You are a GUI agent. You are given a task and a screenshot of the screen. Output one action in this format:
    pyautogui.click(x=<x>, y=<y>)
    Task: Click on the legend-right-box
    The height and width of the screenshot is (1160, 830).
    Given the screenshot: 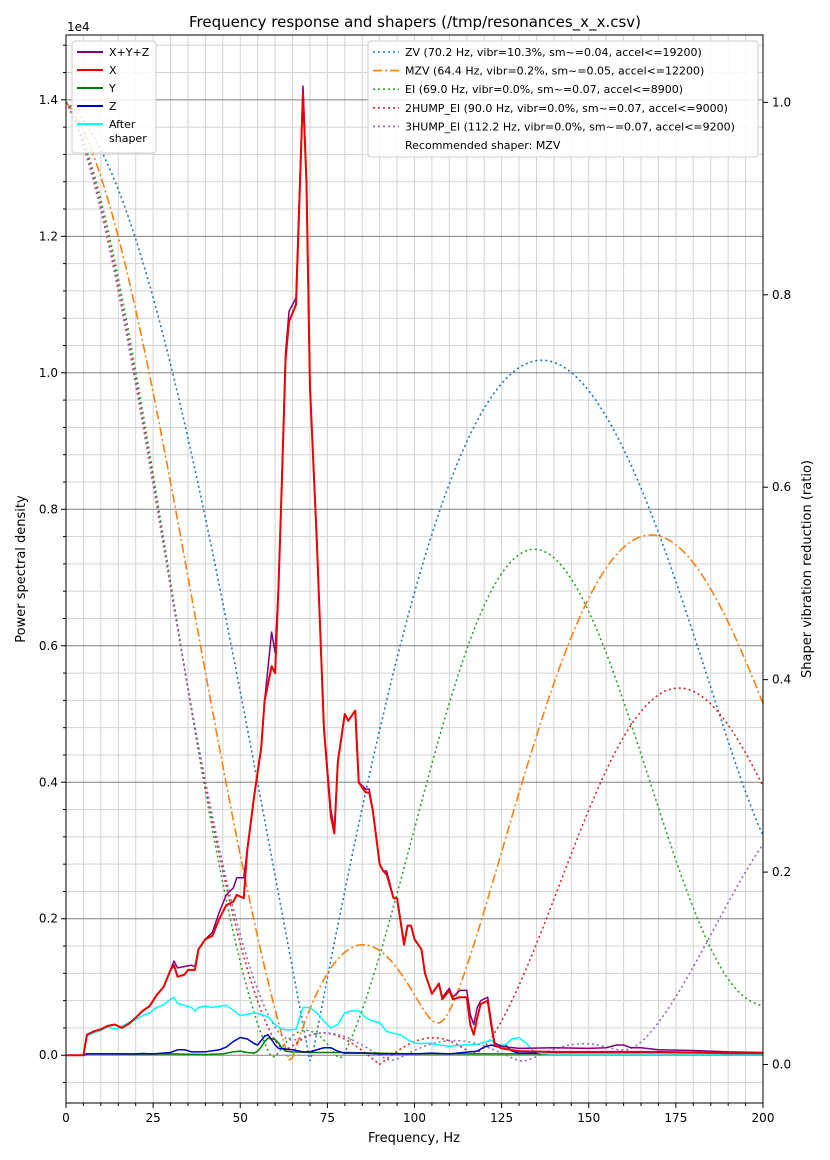 What is the action you would take?
    pyautogui.click(x=563, y=99)
    